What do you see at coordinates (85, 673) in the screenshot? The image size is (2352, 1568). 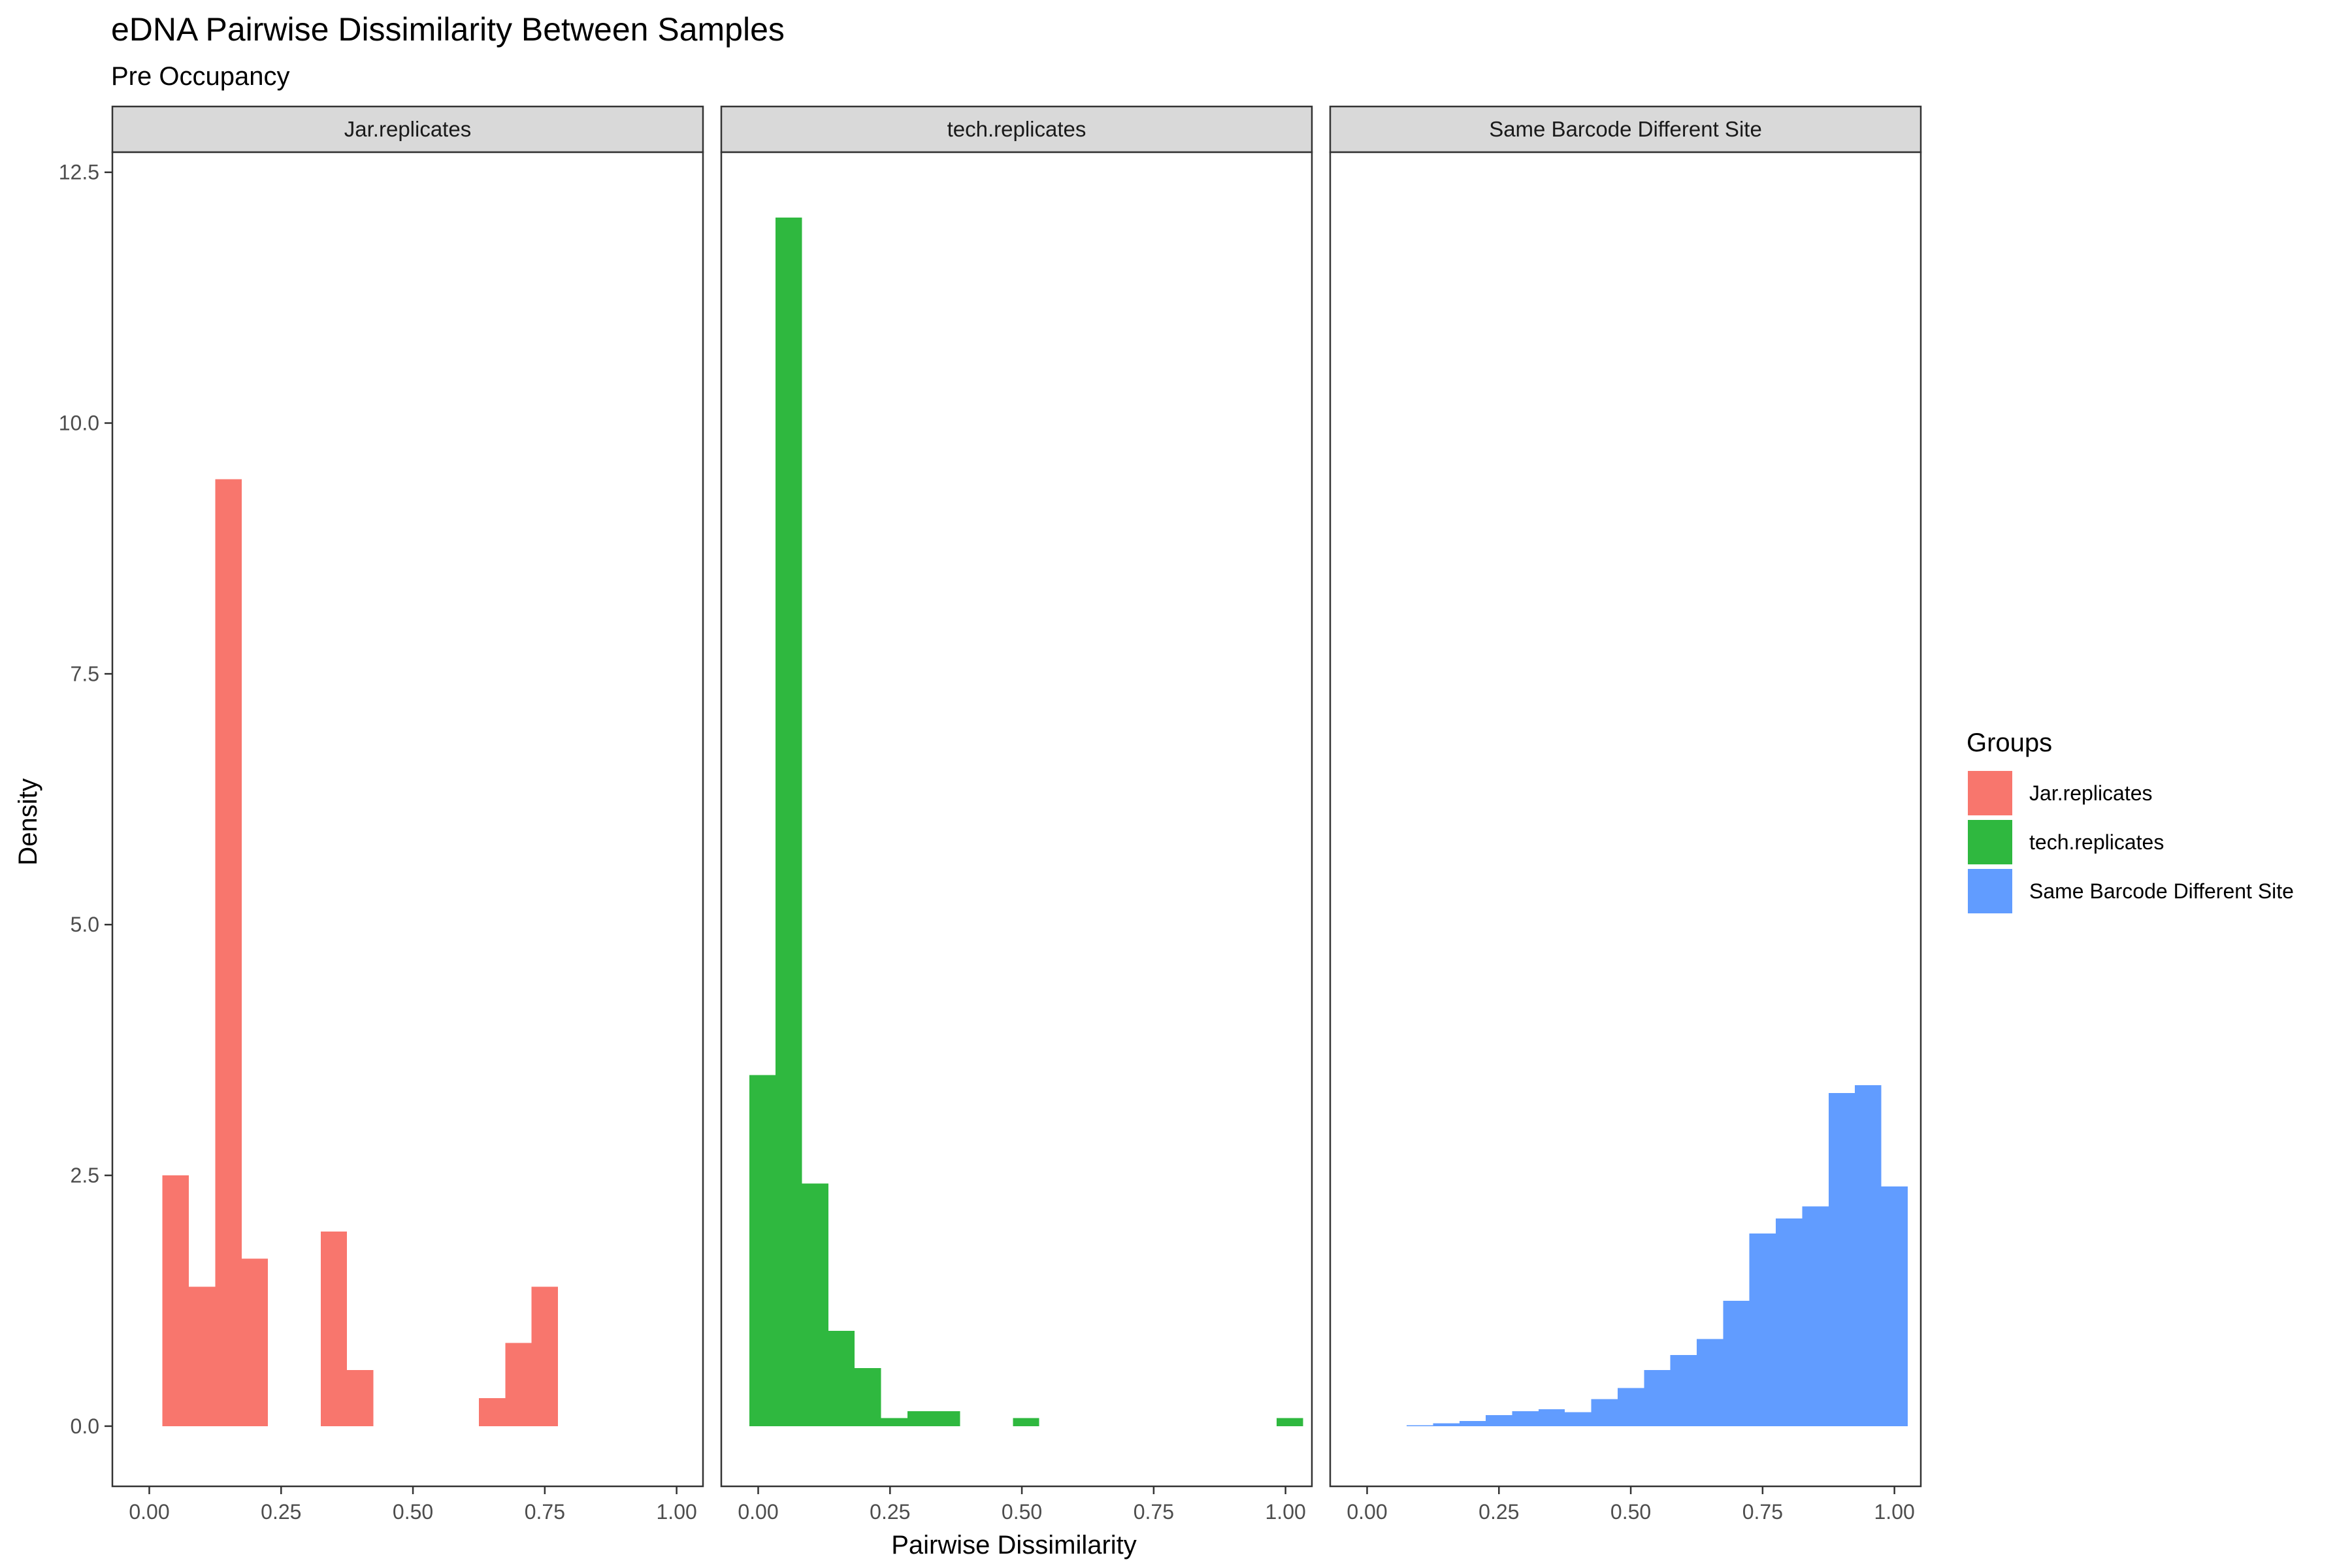 I see `y-tick-label: 7.5` at bounding box center [85, 673].